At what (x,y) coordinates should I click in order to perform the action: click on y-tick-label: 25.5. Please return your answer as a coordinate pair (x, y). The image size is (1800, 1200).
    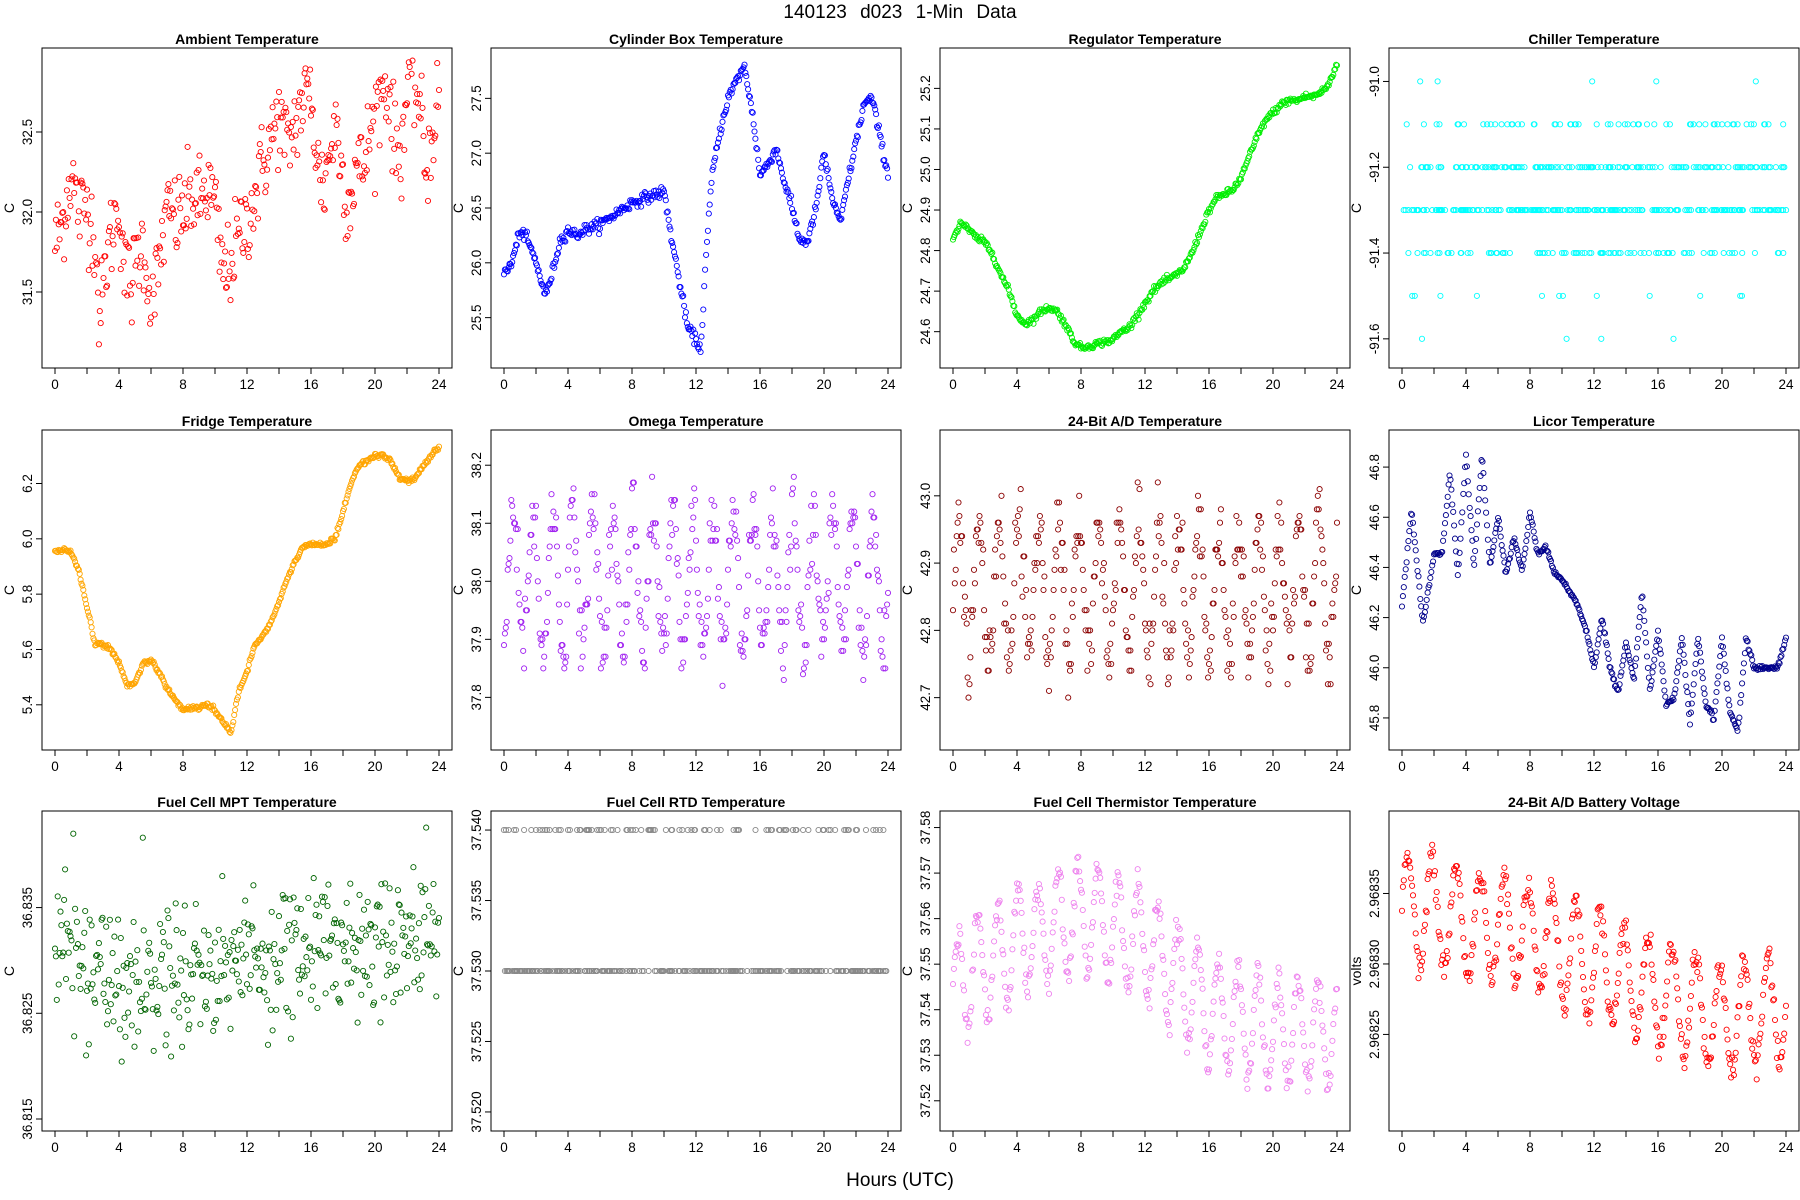
    Looking at the image, I should click on (476, 317).